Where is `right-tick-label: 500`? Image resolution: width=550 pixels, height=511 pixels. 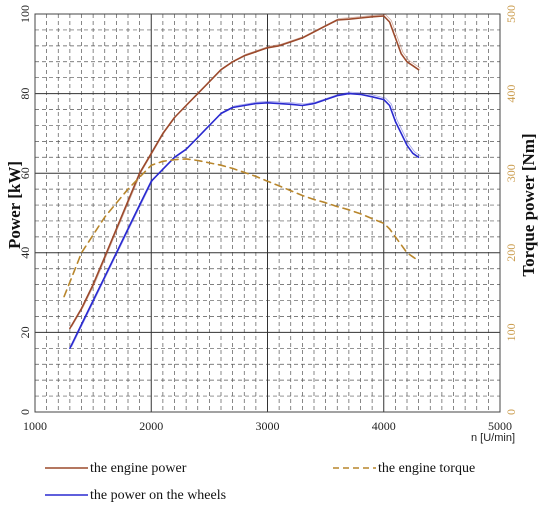 right-tick-label: 500 is located at coordinates (511, 14).